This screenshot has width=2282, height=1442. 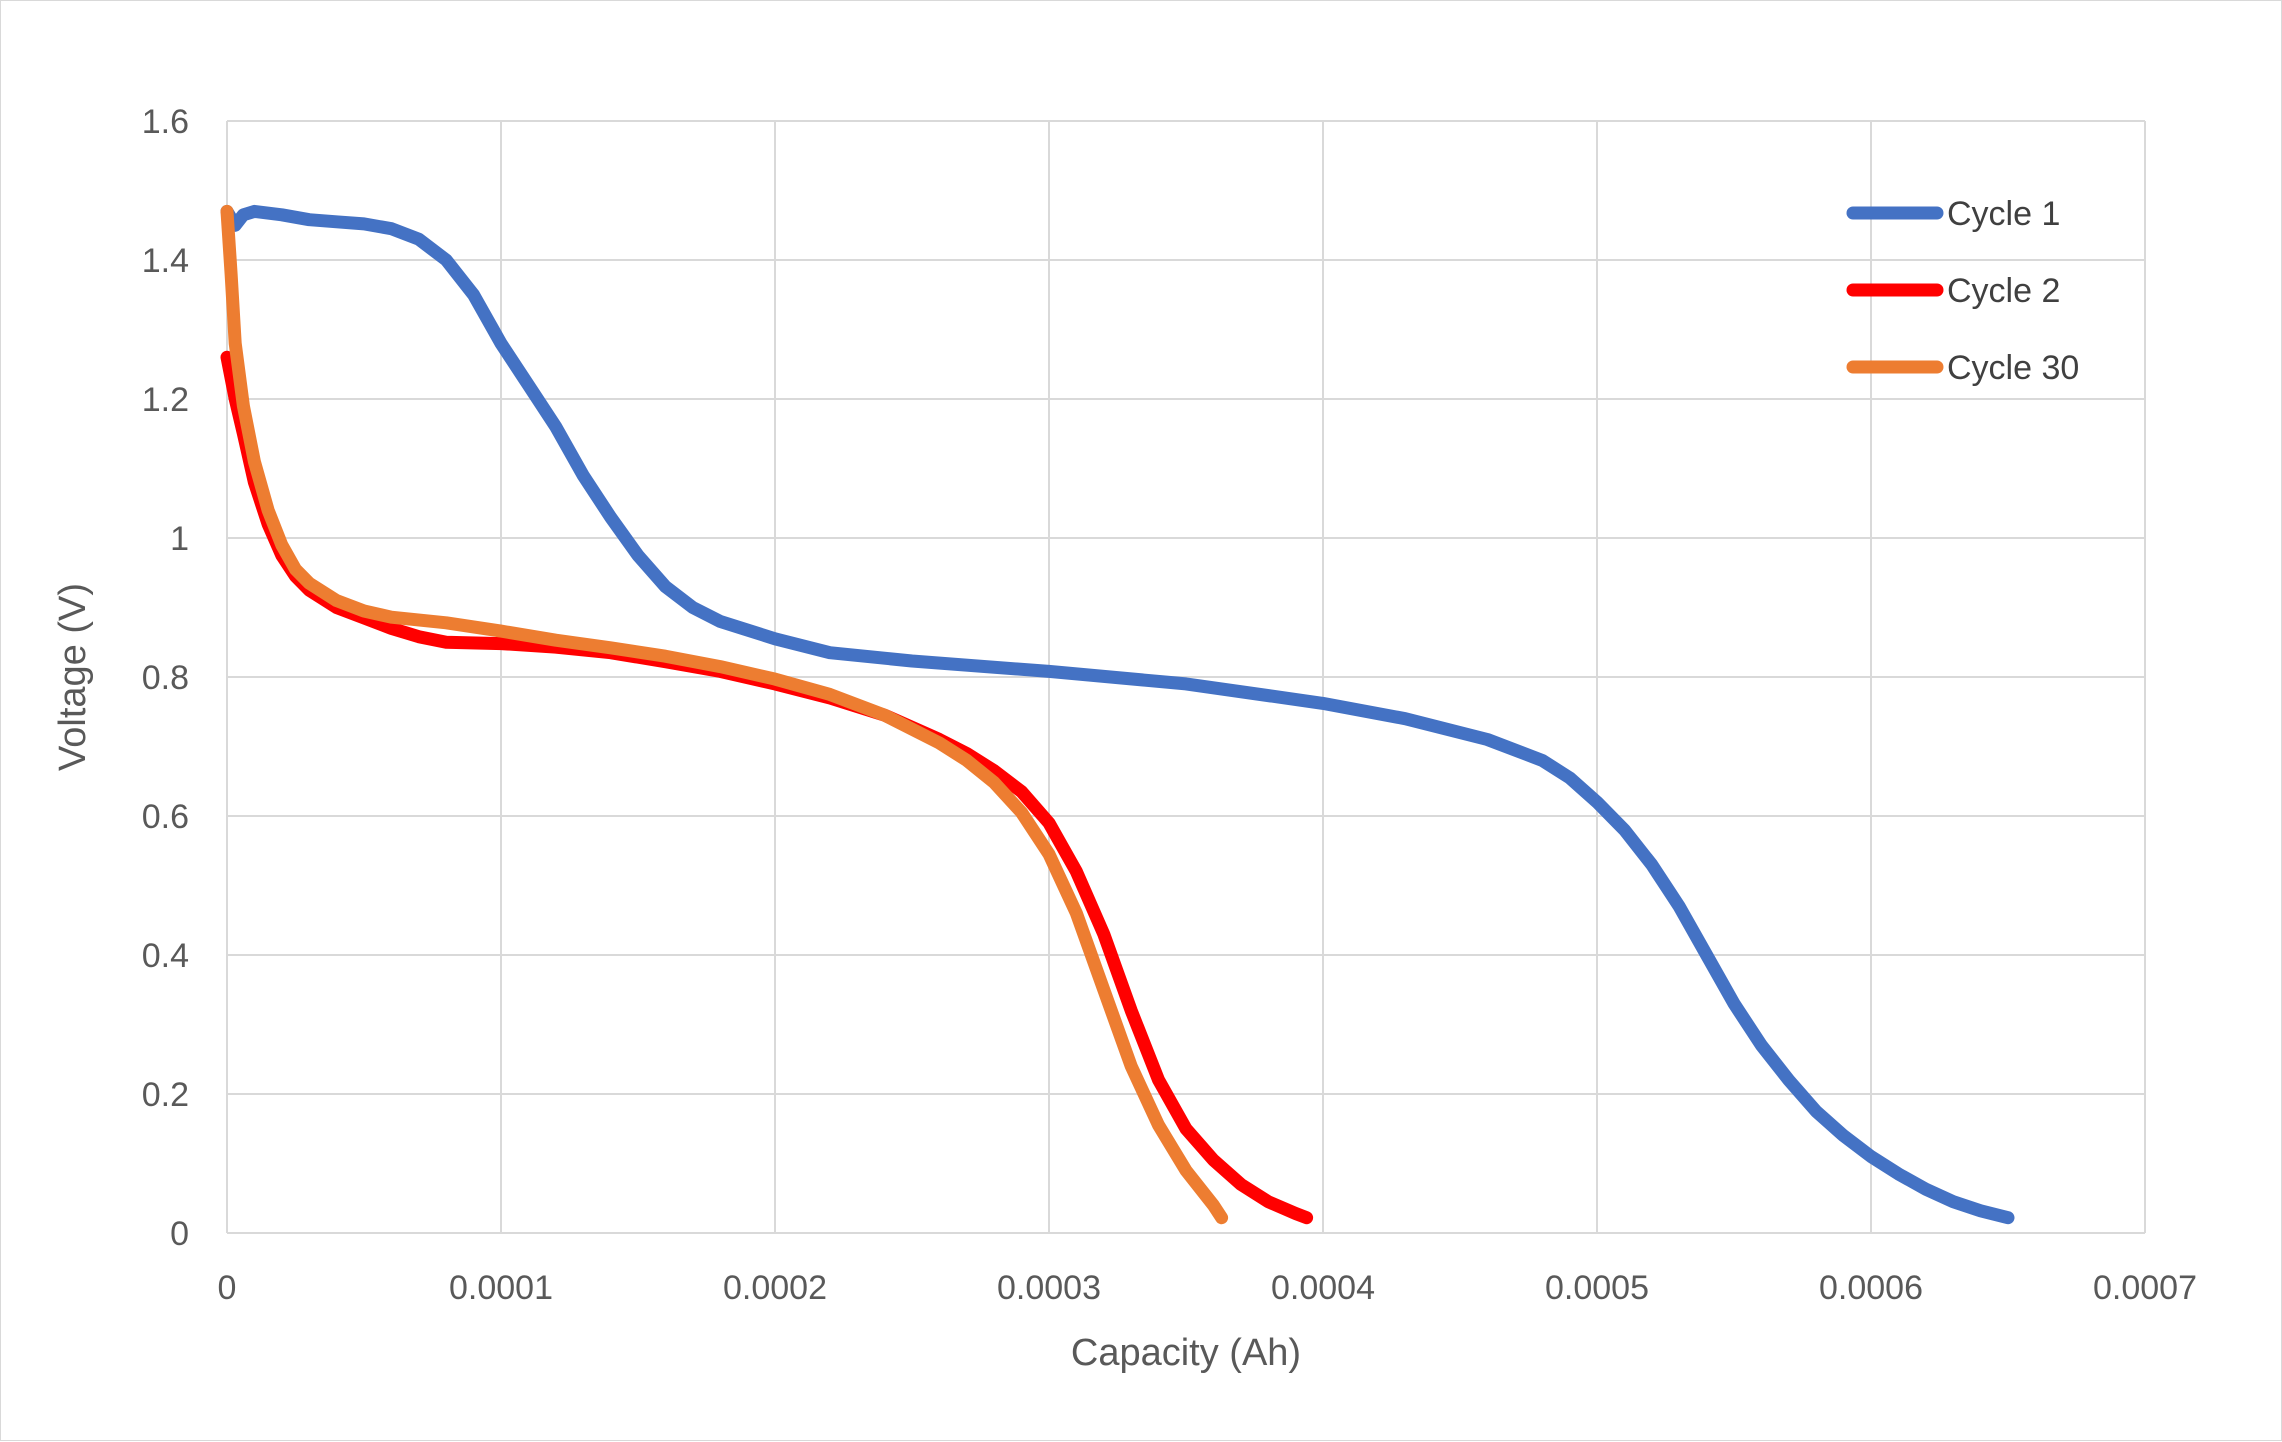 I want to click on y-axis-title: Voltage (V), so click(x=73, y=677).